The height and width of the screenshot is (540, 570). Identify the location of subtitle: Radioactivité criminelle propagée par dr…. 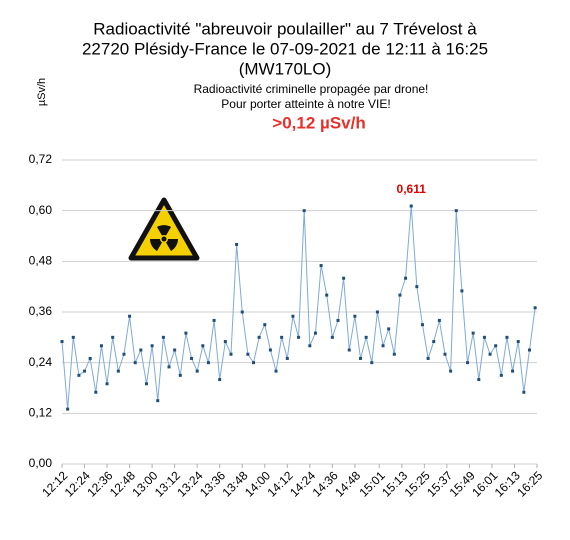
(311, 89).